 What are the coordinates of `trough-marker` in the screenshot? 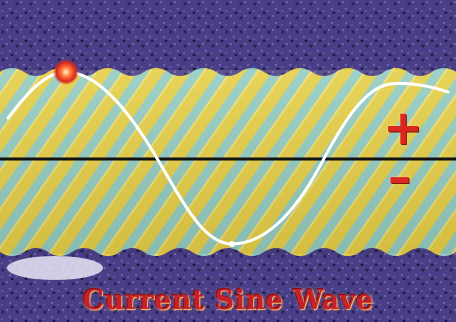 It's located at (232, 244).